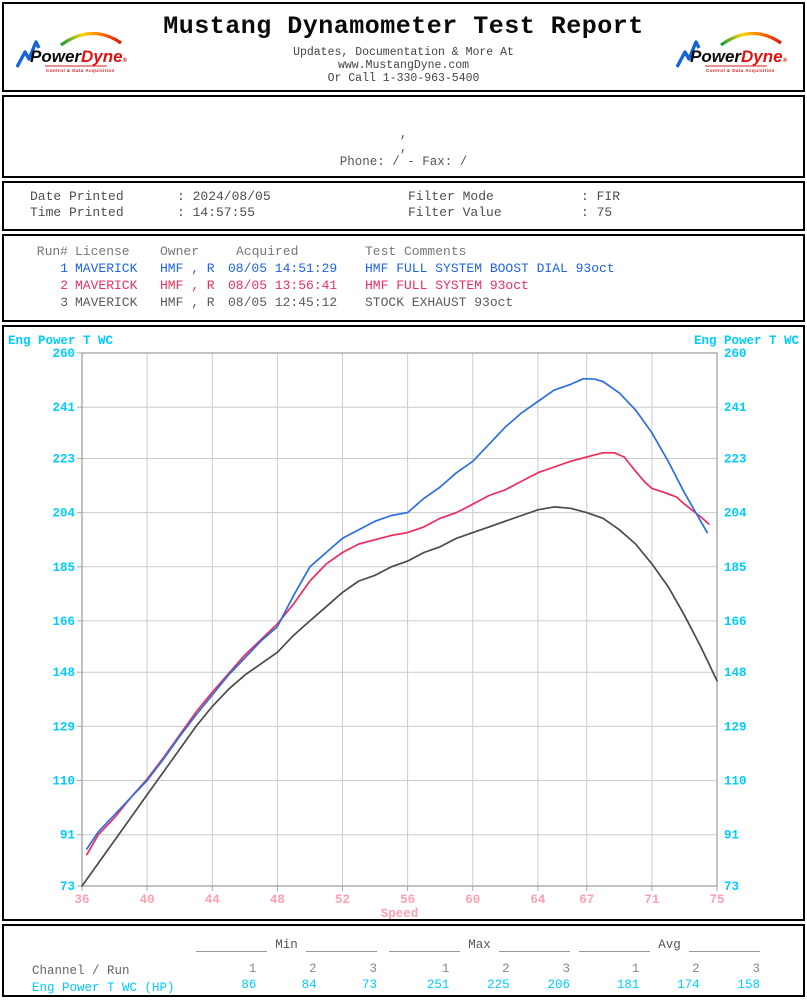 The image size is (807, 1000). I want to click on y-tick-label-right: 185, so click(735, 568).